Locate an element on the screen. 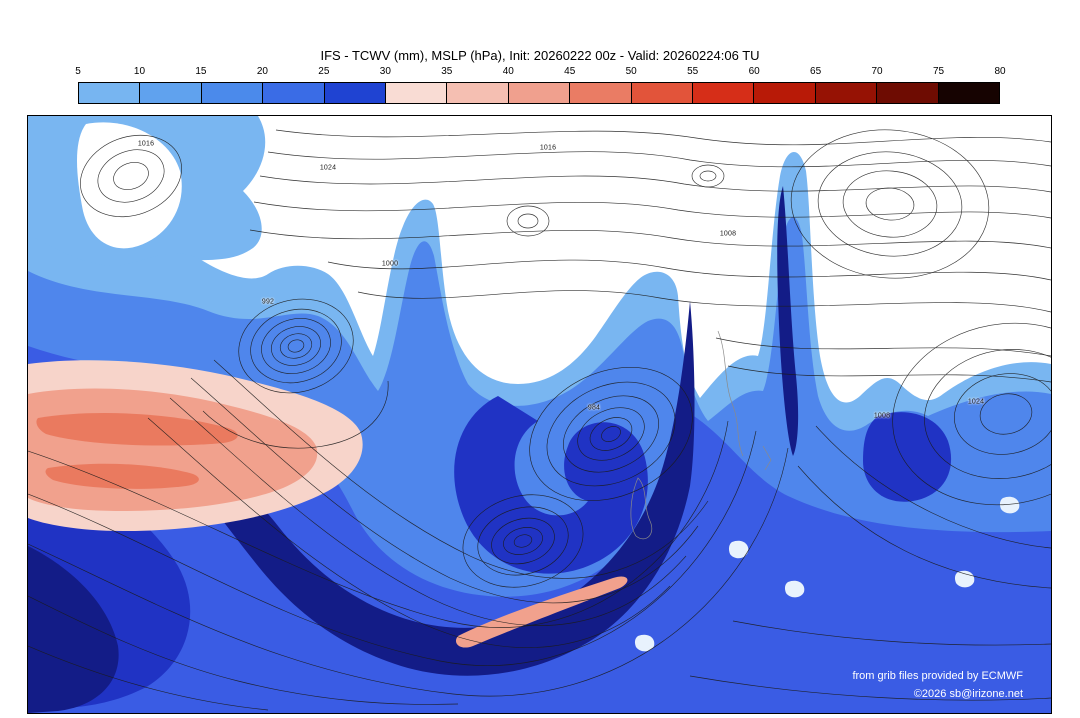 The width and height of the screenshot is (1080, 718). coastline-layer is located at coordinates (701, 435).